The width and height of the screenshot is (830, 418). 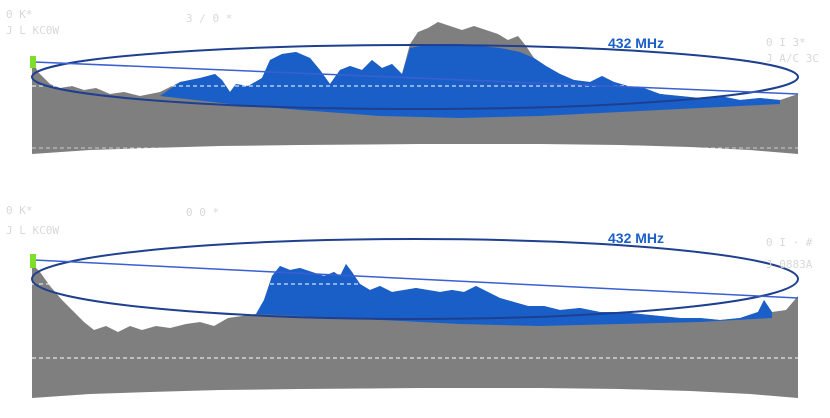 I want to click on distance-label: 3 / 0 *, so click(x=209, y=18).